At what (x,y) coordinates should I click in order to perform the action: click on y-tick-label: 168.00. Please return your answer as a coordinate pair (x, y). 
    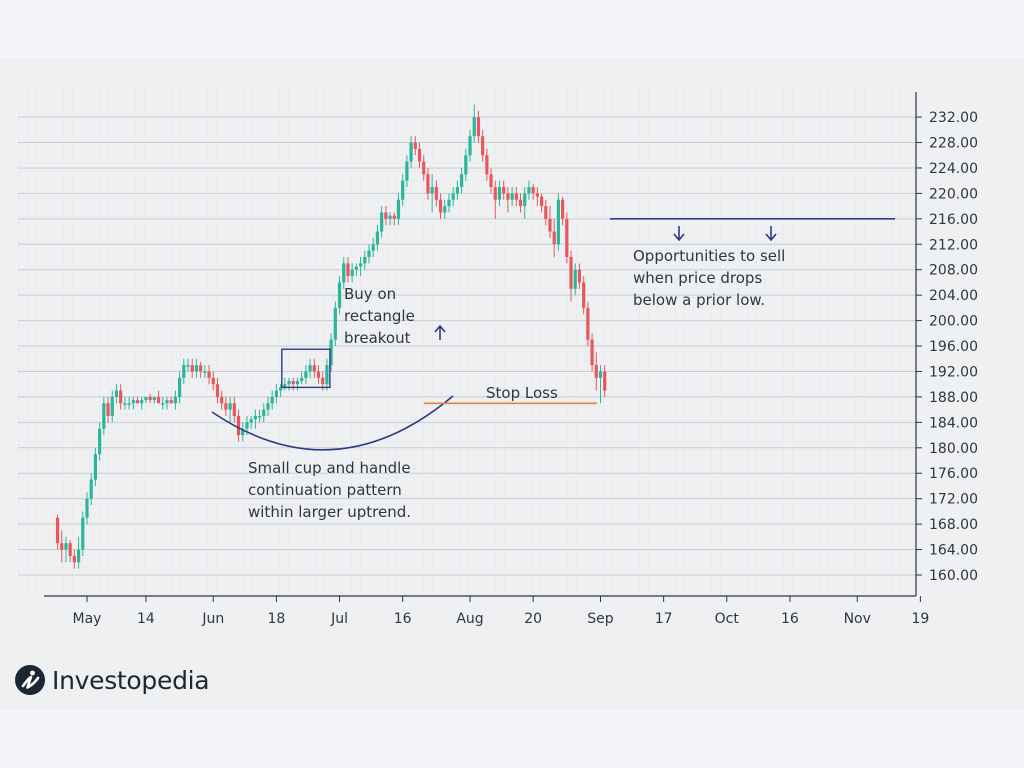
    Looking at the image, I should click on (953, 525).